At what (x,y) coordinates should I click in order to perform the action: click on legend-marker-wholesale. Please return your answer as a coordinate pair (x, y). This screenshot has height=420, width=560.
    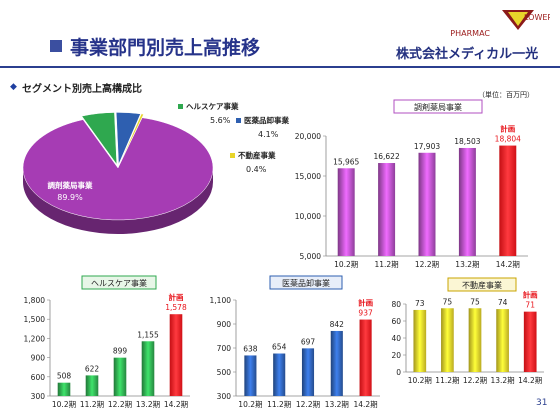
    Looking at the image, I should click on (238, 120).